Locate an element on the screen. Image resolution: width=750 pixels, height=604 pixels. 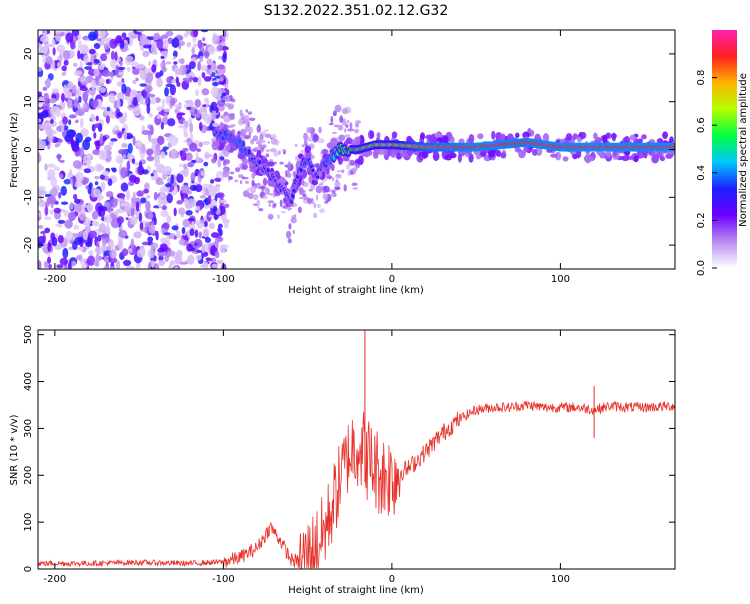
spectrogram-x-tick-label: -100 is located at coordinates (223, 279).